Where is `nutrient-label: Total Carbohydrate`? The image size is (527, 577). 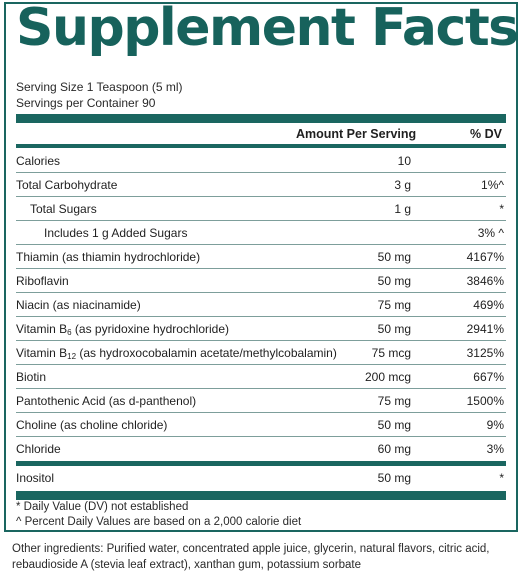
nutrient-label: Total Carbohydrate is located at coordinates (67, 185).